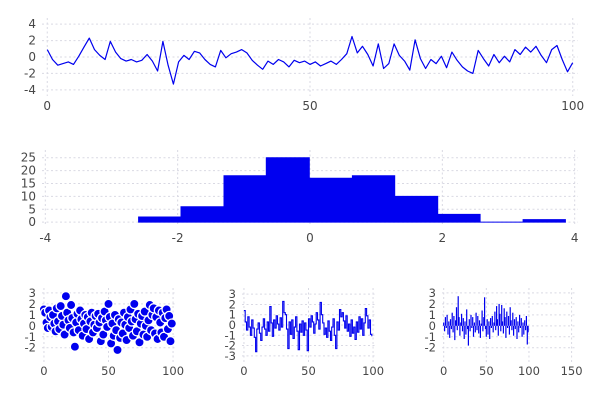 The width and height of the screenshot is (600, 400). What do you see at coordinates (310, 60) in the screenshot?
I see `timeseries-line` at bounding box center [310, 60].